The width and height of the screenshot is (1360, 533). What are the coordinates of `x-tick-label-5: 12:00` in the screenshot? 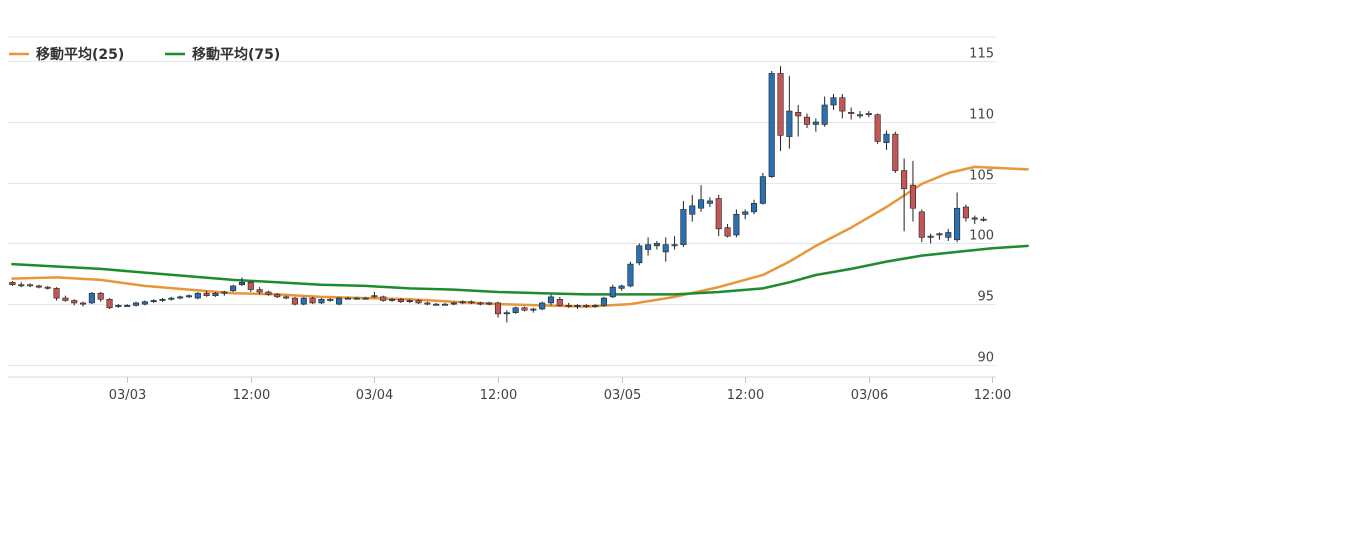 It's located at (745, 395).